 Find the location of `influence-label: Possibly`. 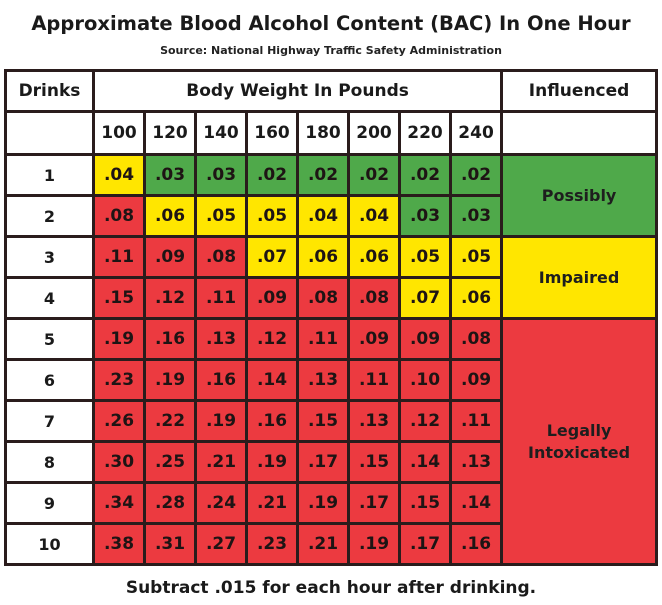

influence-label: Possibly is located at coordinates (579, 195).